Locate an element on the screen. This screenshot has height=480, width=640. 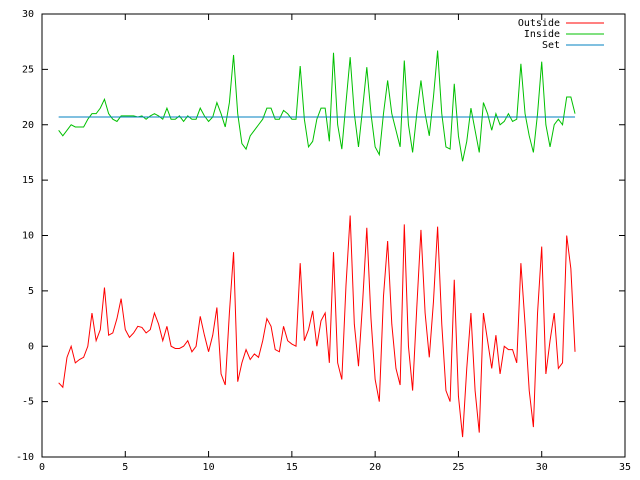
y-tick-label: -10 is located at coordinates (25, 457).